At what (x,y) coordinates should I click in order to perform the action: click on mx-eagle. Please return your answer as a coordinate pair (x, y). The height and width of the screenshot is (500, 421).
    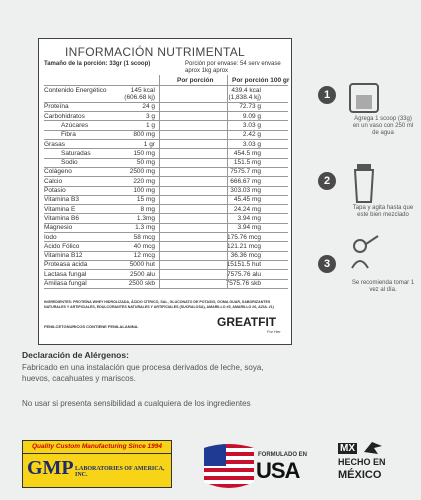
    Looking at the image, I should click on (373, 448).